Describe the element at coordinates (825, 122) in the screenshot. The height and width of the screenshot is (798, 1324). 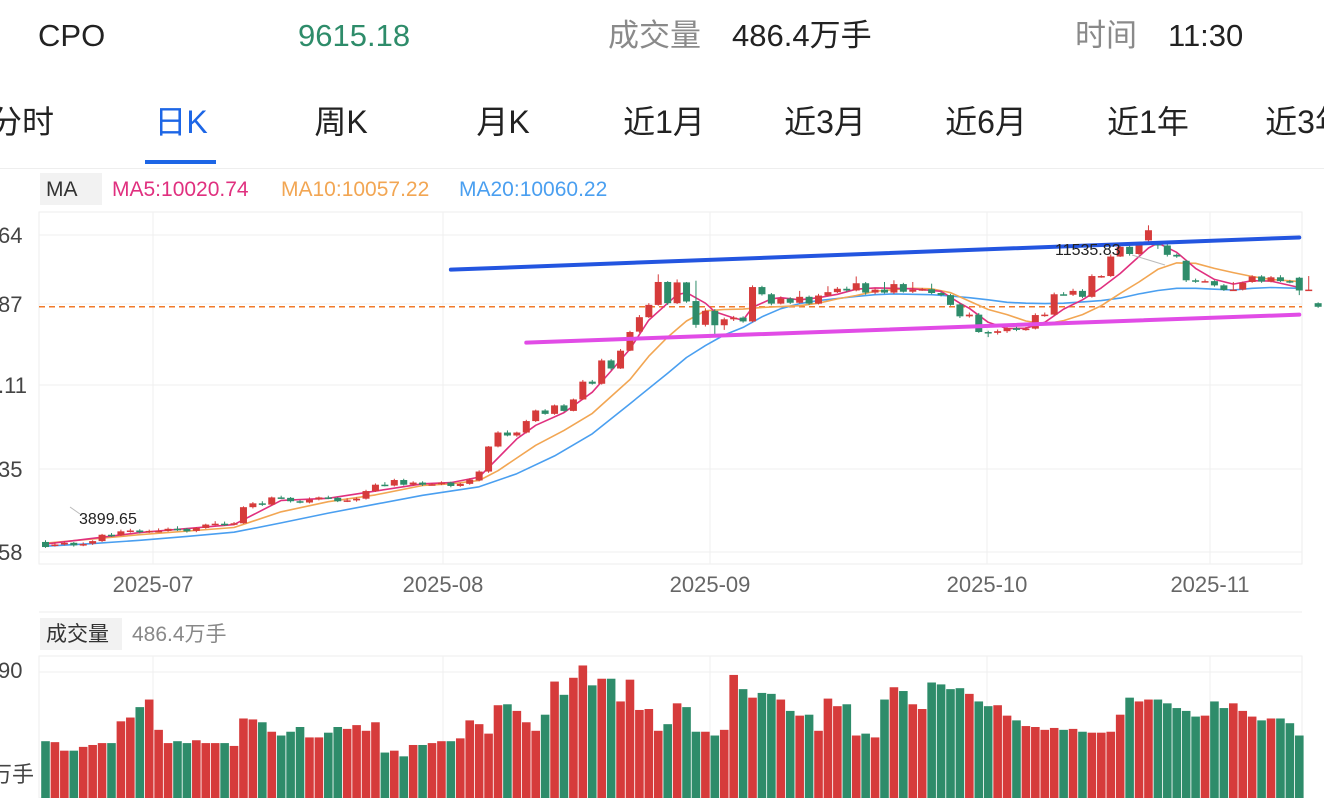
I see `tab-3-months: 近3月` at that location.